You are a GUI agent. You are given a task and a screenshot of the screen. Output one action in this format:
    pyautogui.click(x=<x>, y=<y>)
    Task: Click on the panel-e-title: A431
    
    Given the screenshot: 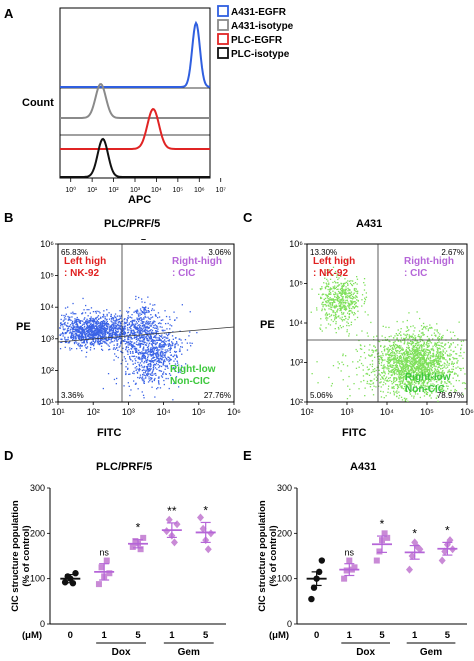 What is the action you would take?
    pyautogui.click(x=363, y=467)
    